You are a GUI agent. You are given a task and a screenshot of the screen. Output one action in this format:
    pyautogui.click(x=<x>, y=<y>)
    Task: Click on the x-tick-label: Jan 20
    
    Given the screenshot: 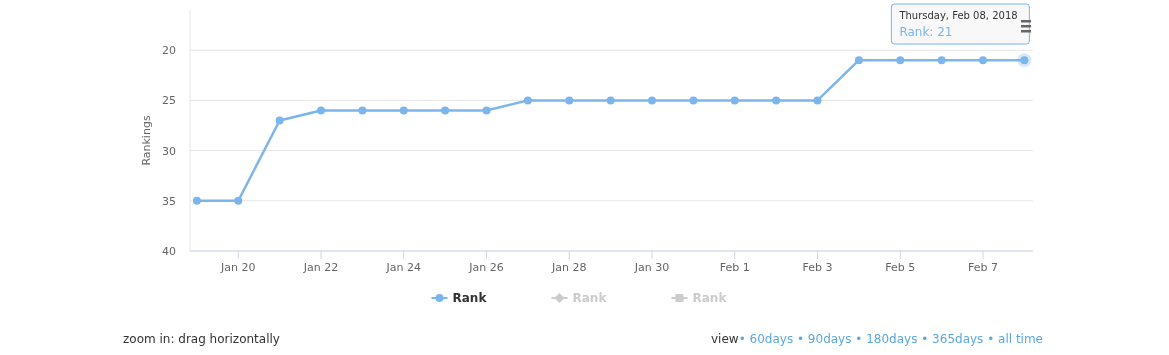 What is the action you would take?
    pyautogui.click(x=238, y=267)
    